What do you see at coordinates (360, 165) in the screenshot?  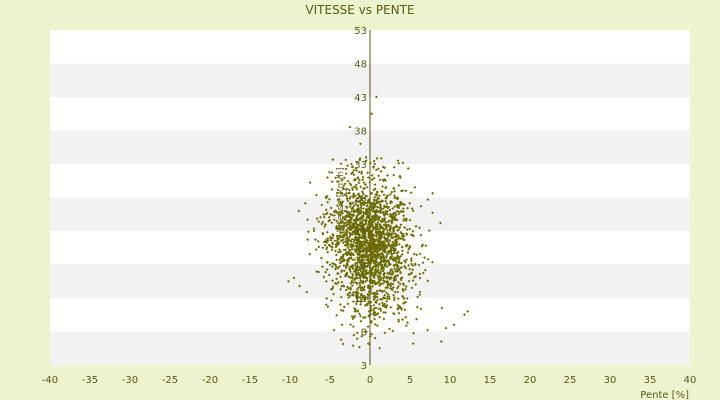 I see `y-tick-label: 33` at bounding box center [360, 165].